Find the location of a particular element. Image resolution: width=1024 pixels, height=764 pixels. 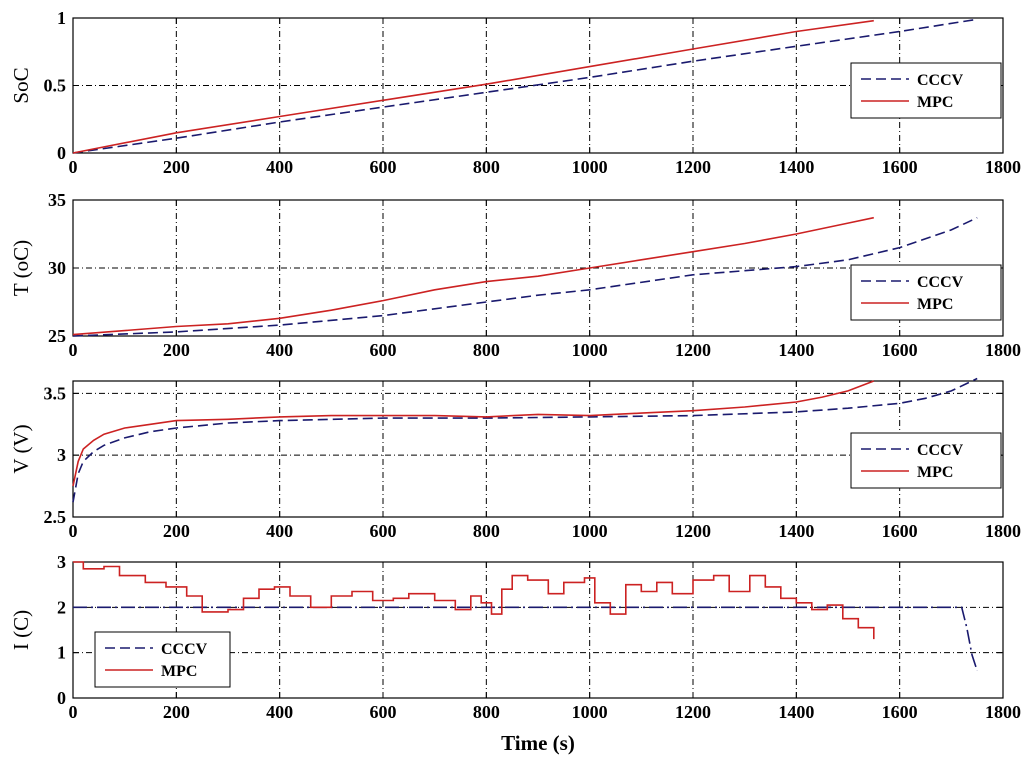

y-axis-label: V (V) is located at coordinates (21, 448).